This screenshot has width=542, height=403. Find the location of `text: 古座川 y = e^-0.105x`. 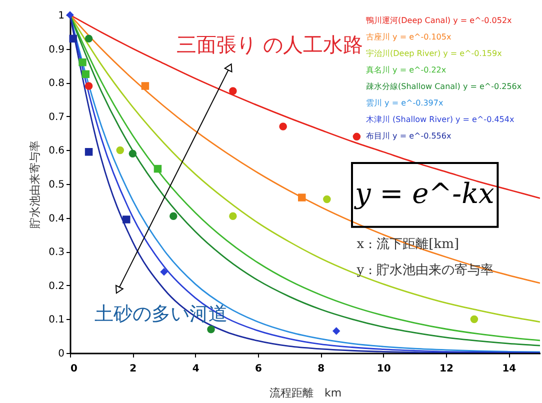

text: 古座川 y = e^-0.105x is located at coordinates (409, 37).